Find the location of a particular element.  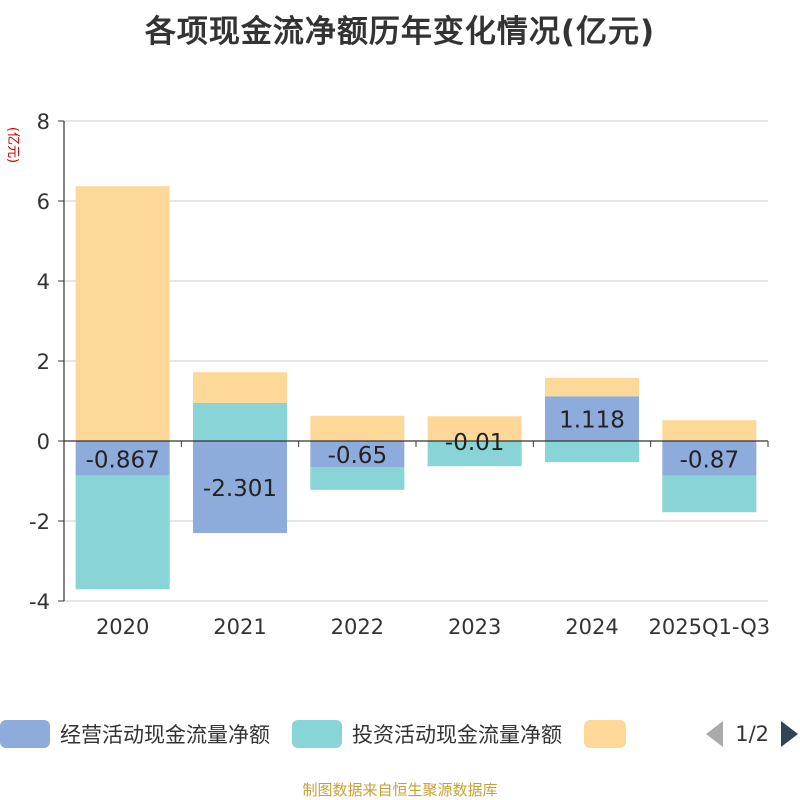

pager-page-indicator: 1/2 is located at coordinates (752, 734).